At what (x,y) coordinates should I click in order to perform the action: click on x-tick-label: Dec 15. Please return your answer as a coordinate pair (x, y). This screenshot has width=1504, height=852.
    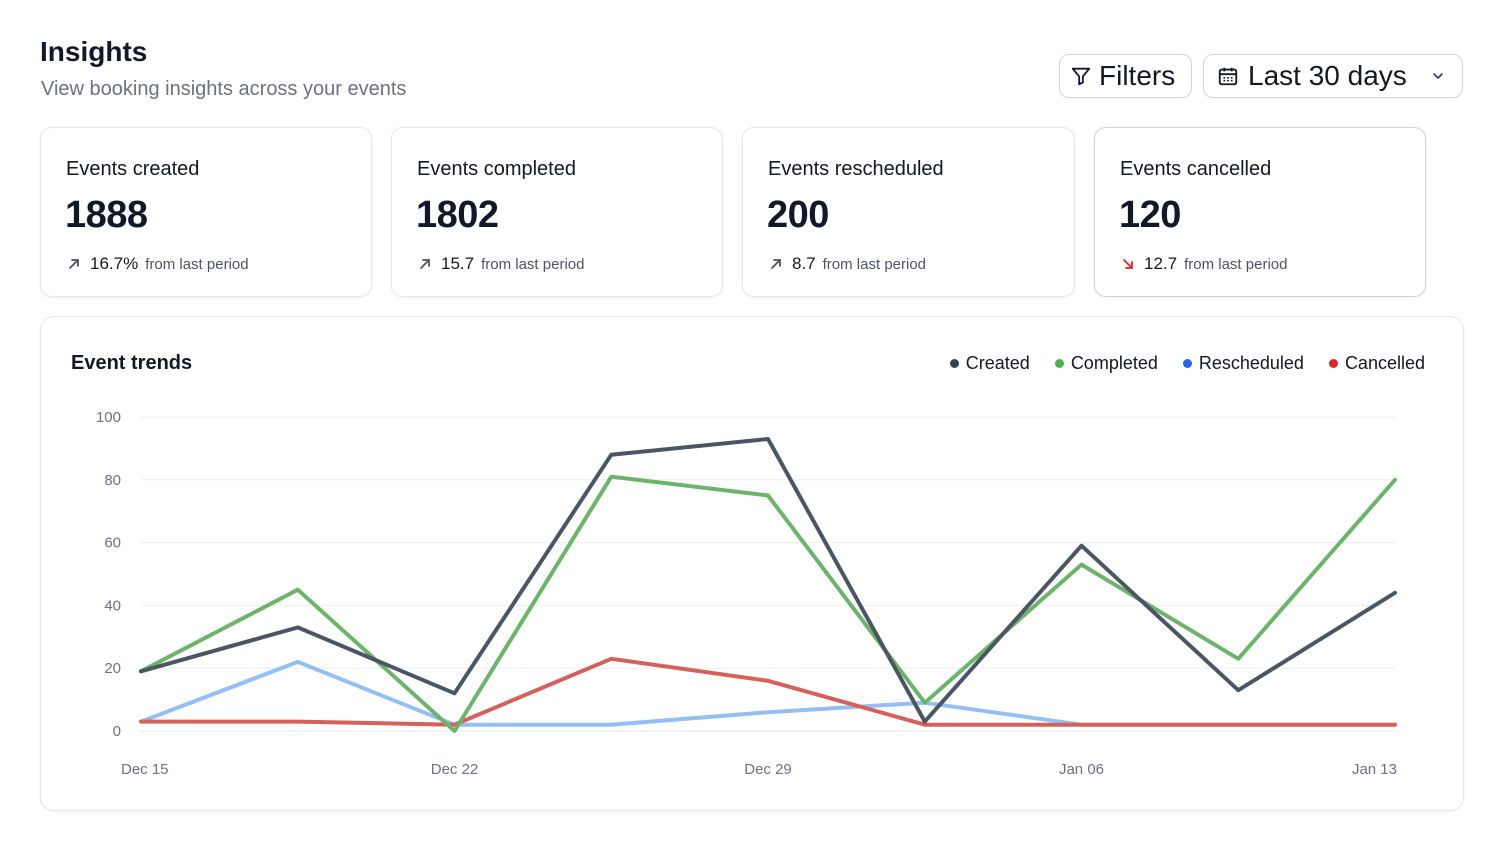
    Looking at the image, I should click on (145, 769).